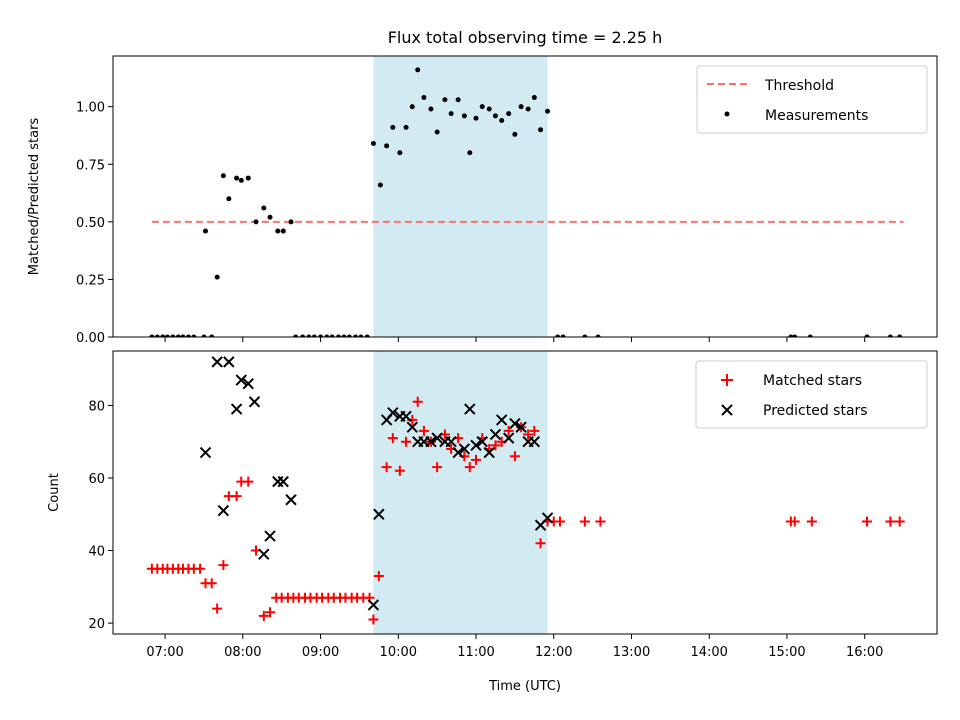  Describe the element at coordinates (90, 338) in the screenshot. I see `y-tick-label: 0.00` at that location.